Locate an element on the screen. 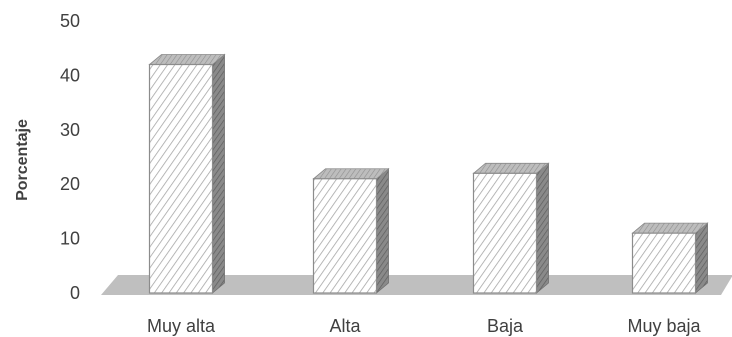 The image size is (732, 337). floor-plane is located at coordinates (416, 285).